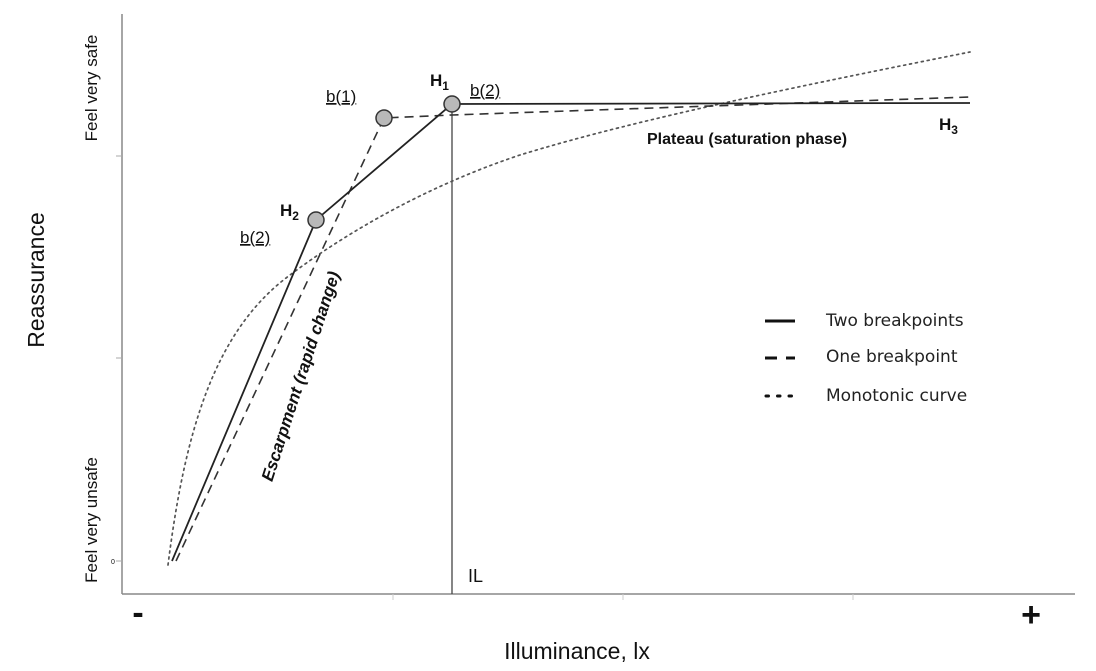 The height and width of the screenshot is (671, 1096). I want to click on legend-label-one-breakpoint: One breakpoint, so click(892, 357).